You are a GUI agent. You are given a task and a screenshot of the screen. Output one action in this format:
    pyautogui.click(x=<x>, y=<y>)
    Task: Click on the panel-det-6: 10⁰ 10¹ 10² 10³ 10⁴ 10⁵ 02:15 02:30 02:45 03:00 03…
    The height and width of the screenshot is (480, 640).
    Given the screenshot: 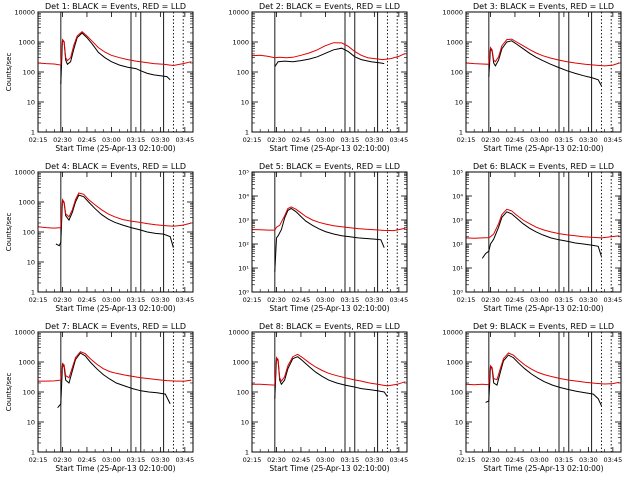 What is the action you would take?
    pyautogui.click(x=537, y=237)
    